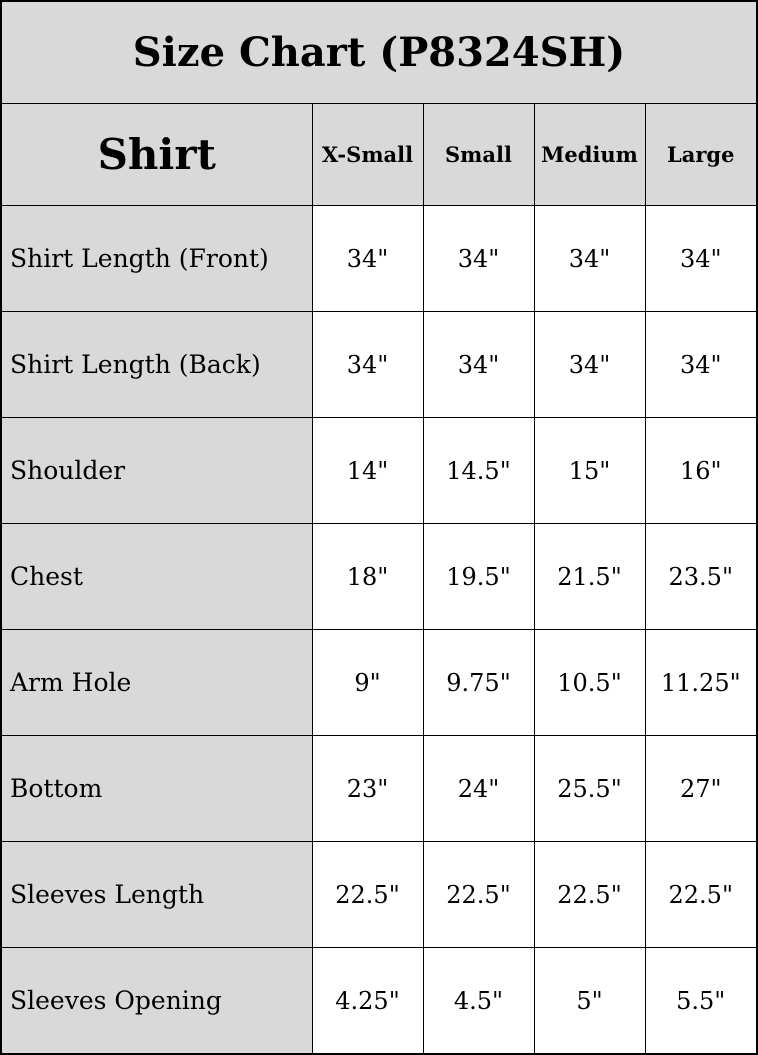 This screenshot has width=758, height=1055. I want to click on size-header: X-Small, so click(367, 154).